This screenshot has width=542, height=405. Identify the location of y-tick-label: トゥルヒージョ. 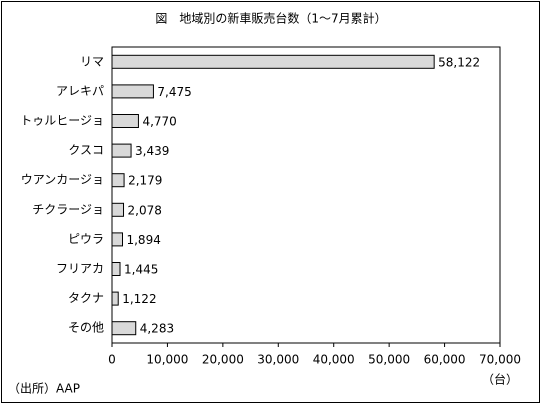
(62, 121).